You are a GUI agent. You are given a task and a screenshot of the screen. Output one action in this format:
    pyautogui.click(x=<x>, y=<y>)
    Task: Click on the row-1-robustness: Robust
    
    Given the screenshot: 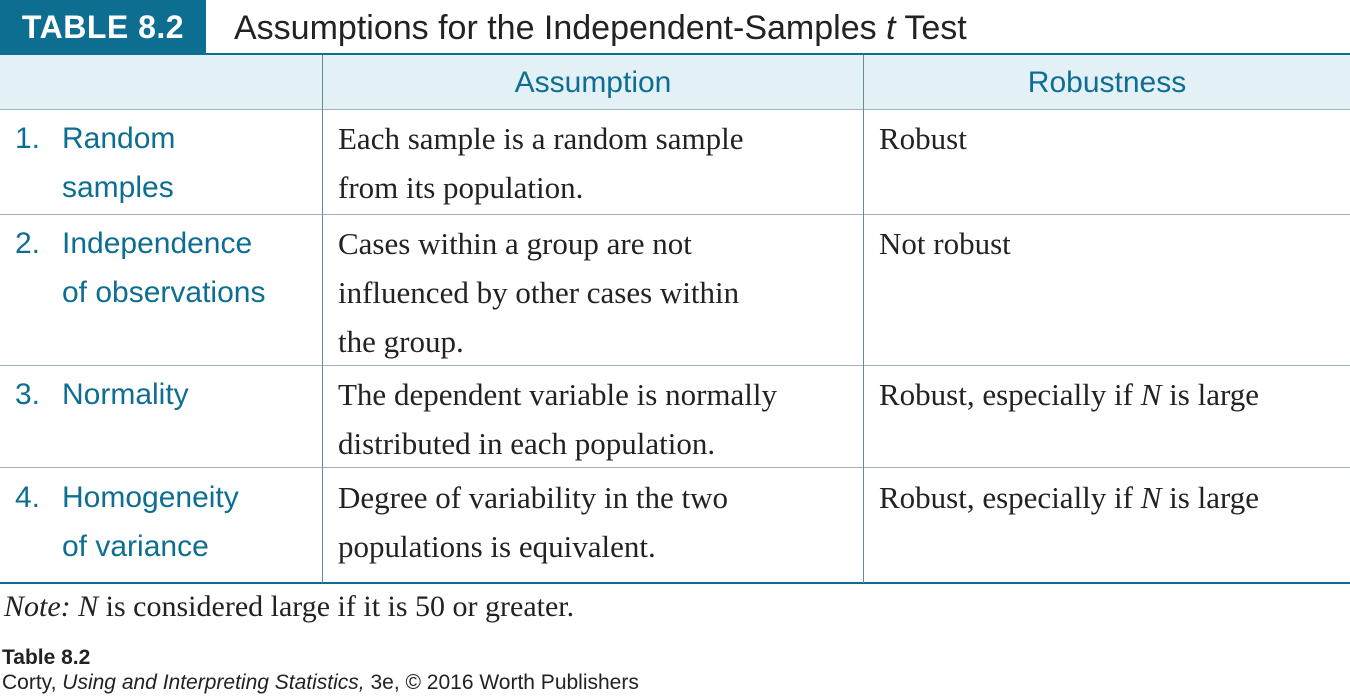 What is the action you would take?
    pyautogui.click(x=1112, y=138)
    